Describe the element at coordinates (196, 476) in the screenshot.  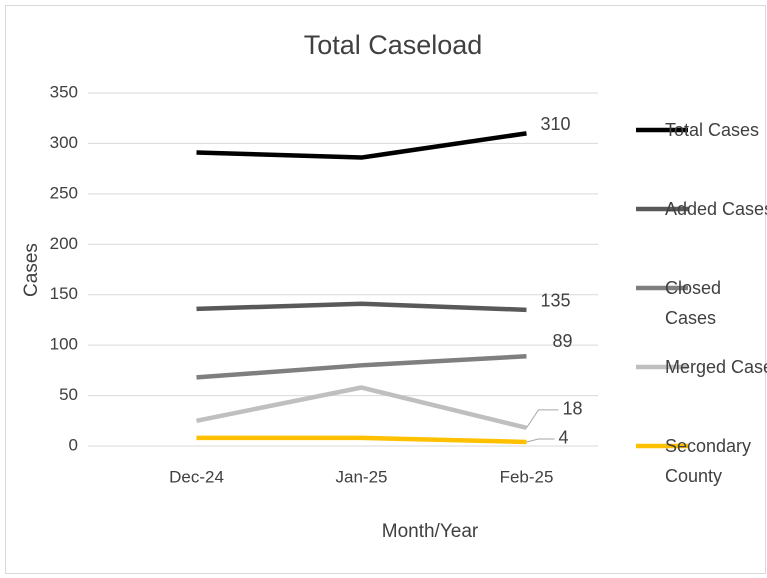
I see `x-tick-label: Dec-24` at that location.